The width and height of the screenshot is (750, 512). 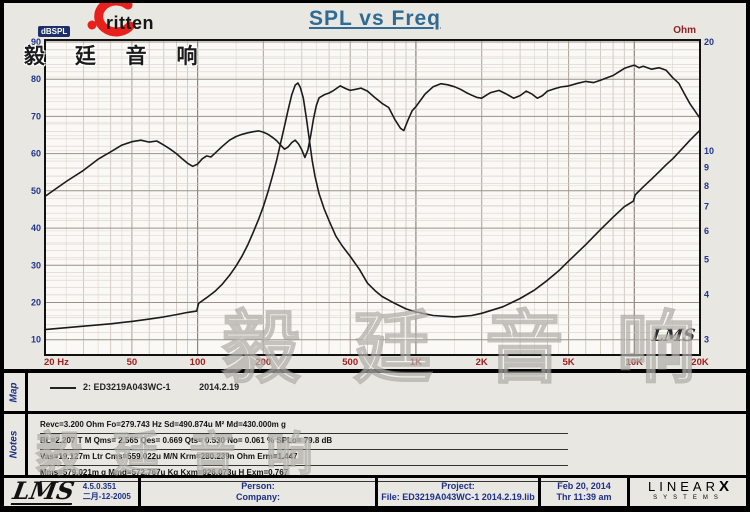 What do you see at coordinates (683, 486) in the screenshot?
I see `linearx-text: LINEAR` at bounding box center [683, 486].